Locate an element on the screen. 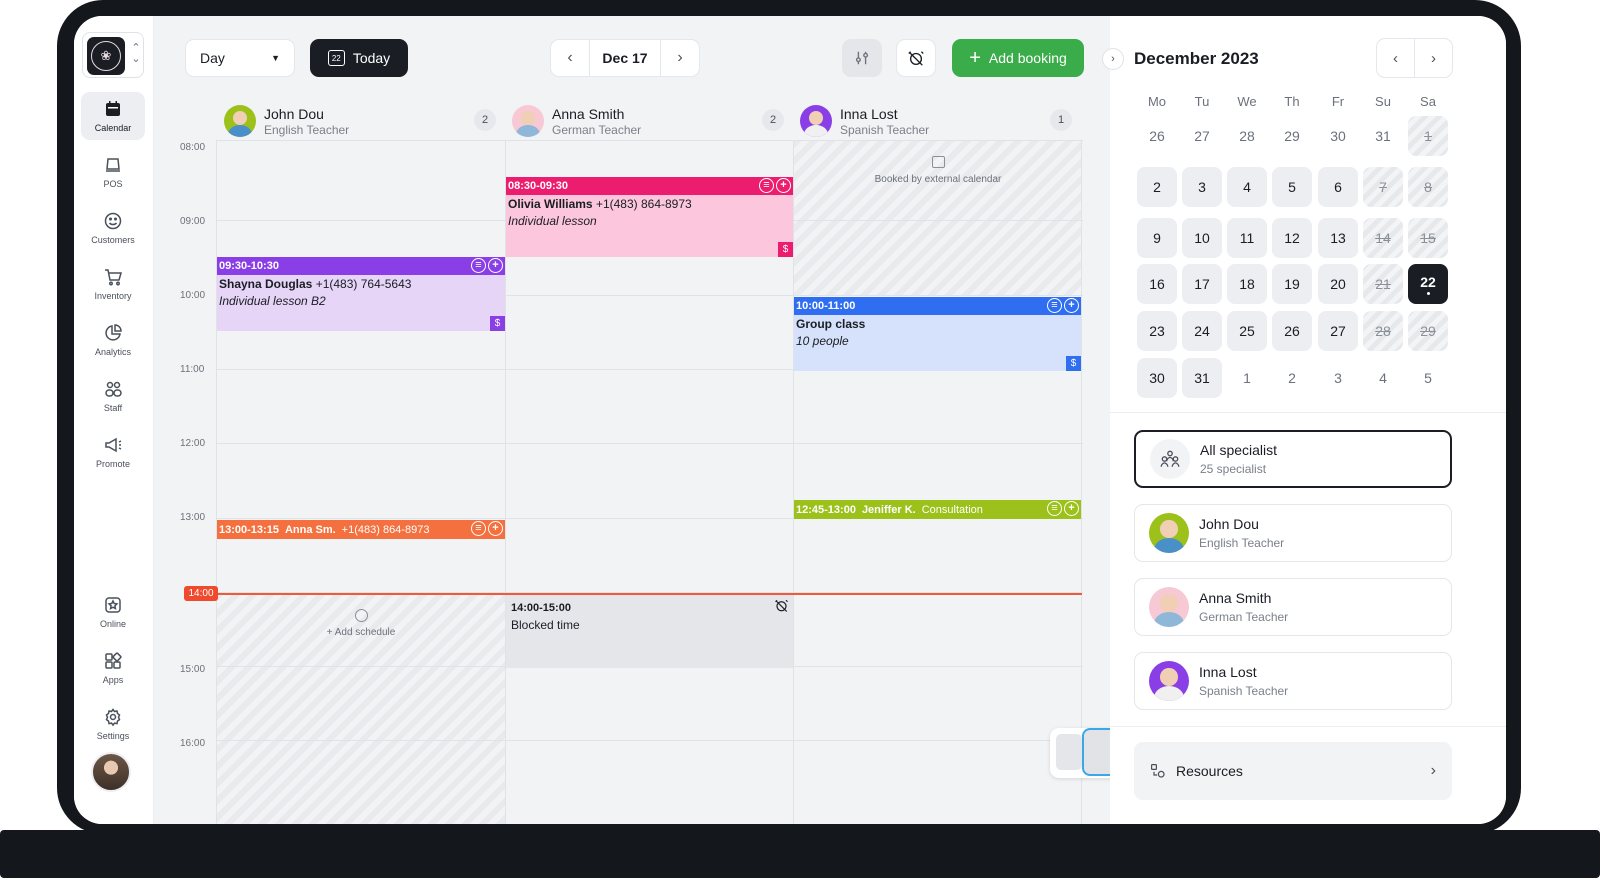 This screenshot has height=878, width=1600. calendar-day: 6 is located at coordinates (1338, 187).